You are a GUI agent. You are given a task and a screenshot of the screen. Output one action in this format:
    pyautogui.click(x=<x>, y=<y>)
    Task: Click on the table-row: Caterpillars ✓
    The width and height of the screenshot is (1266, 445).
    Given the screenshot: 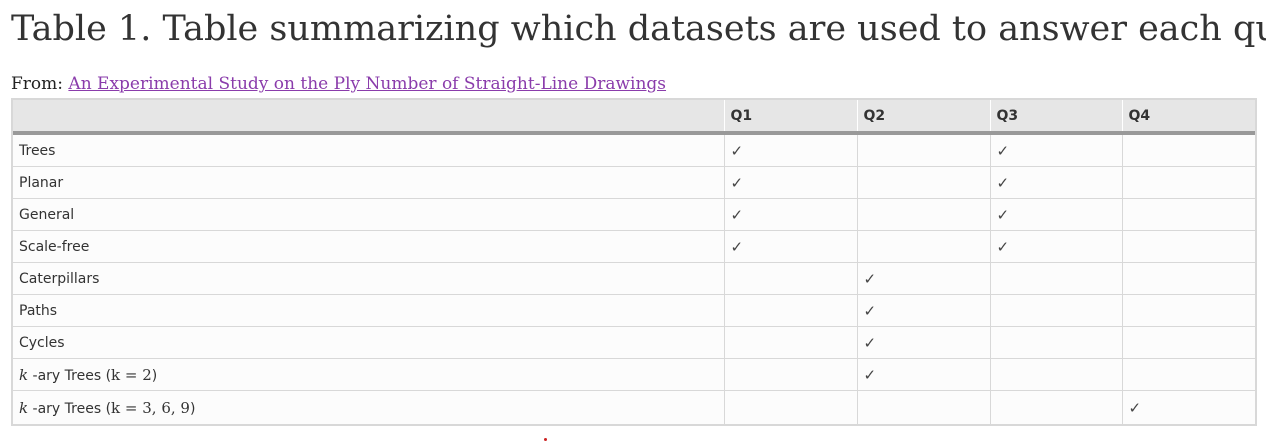 What is the action you would take?
    pyautogui.click(x=634, y=278)
    